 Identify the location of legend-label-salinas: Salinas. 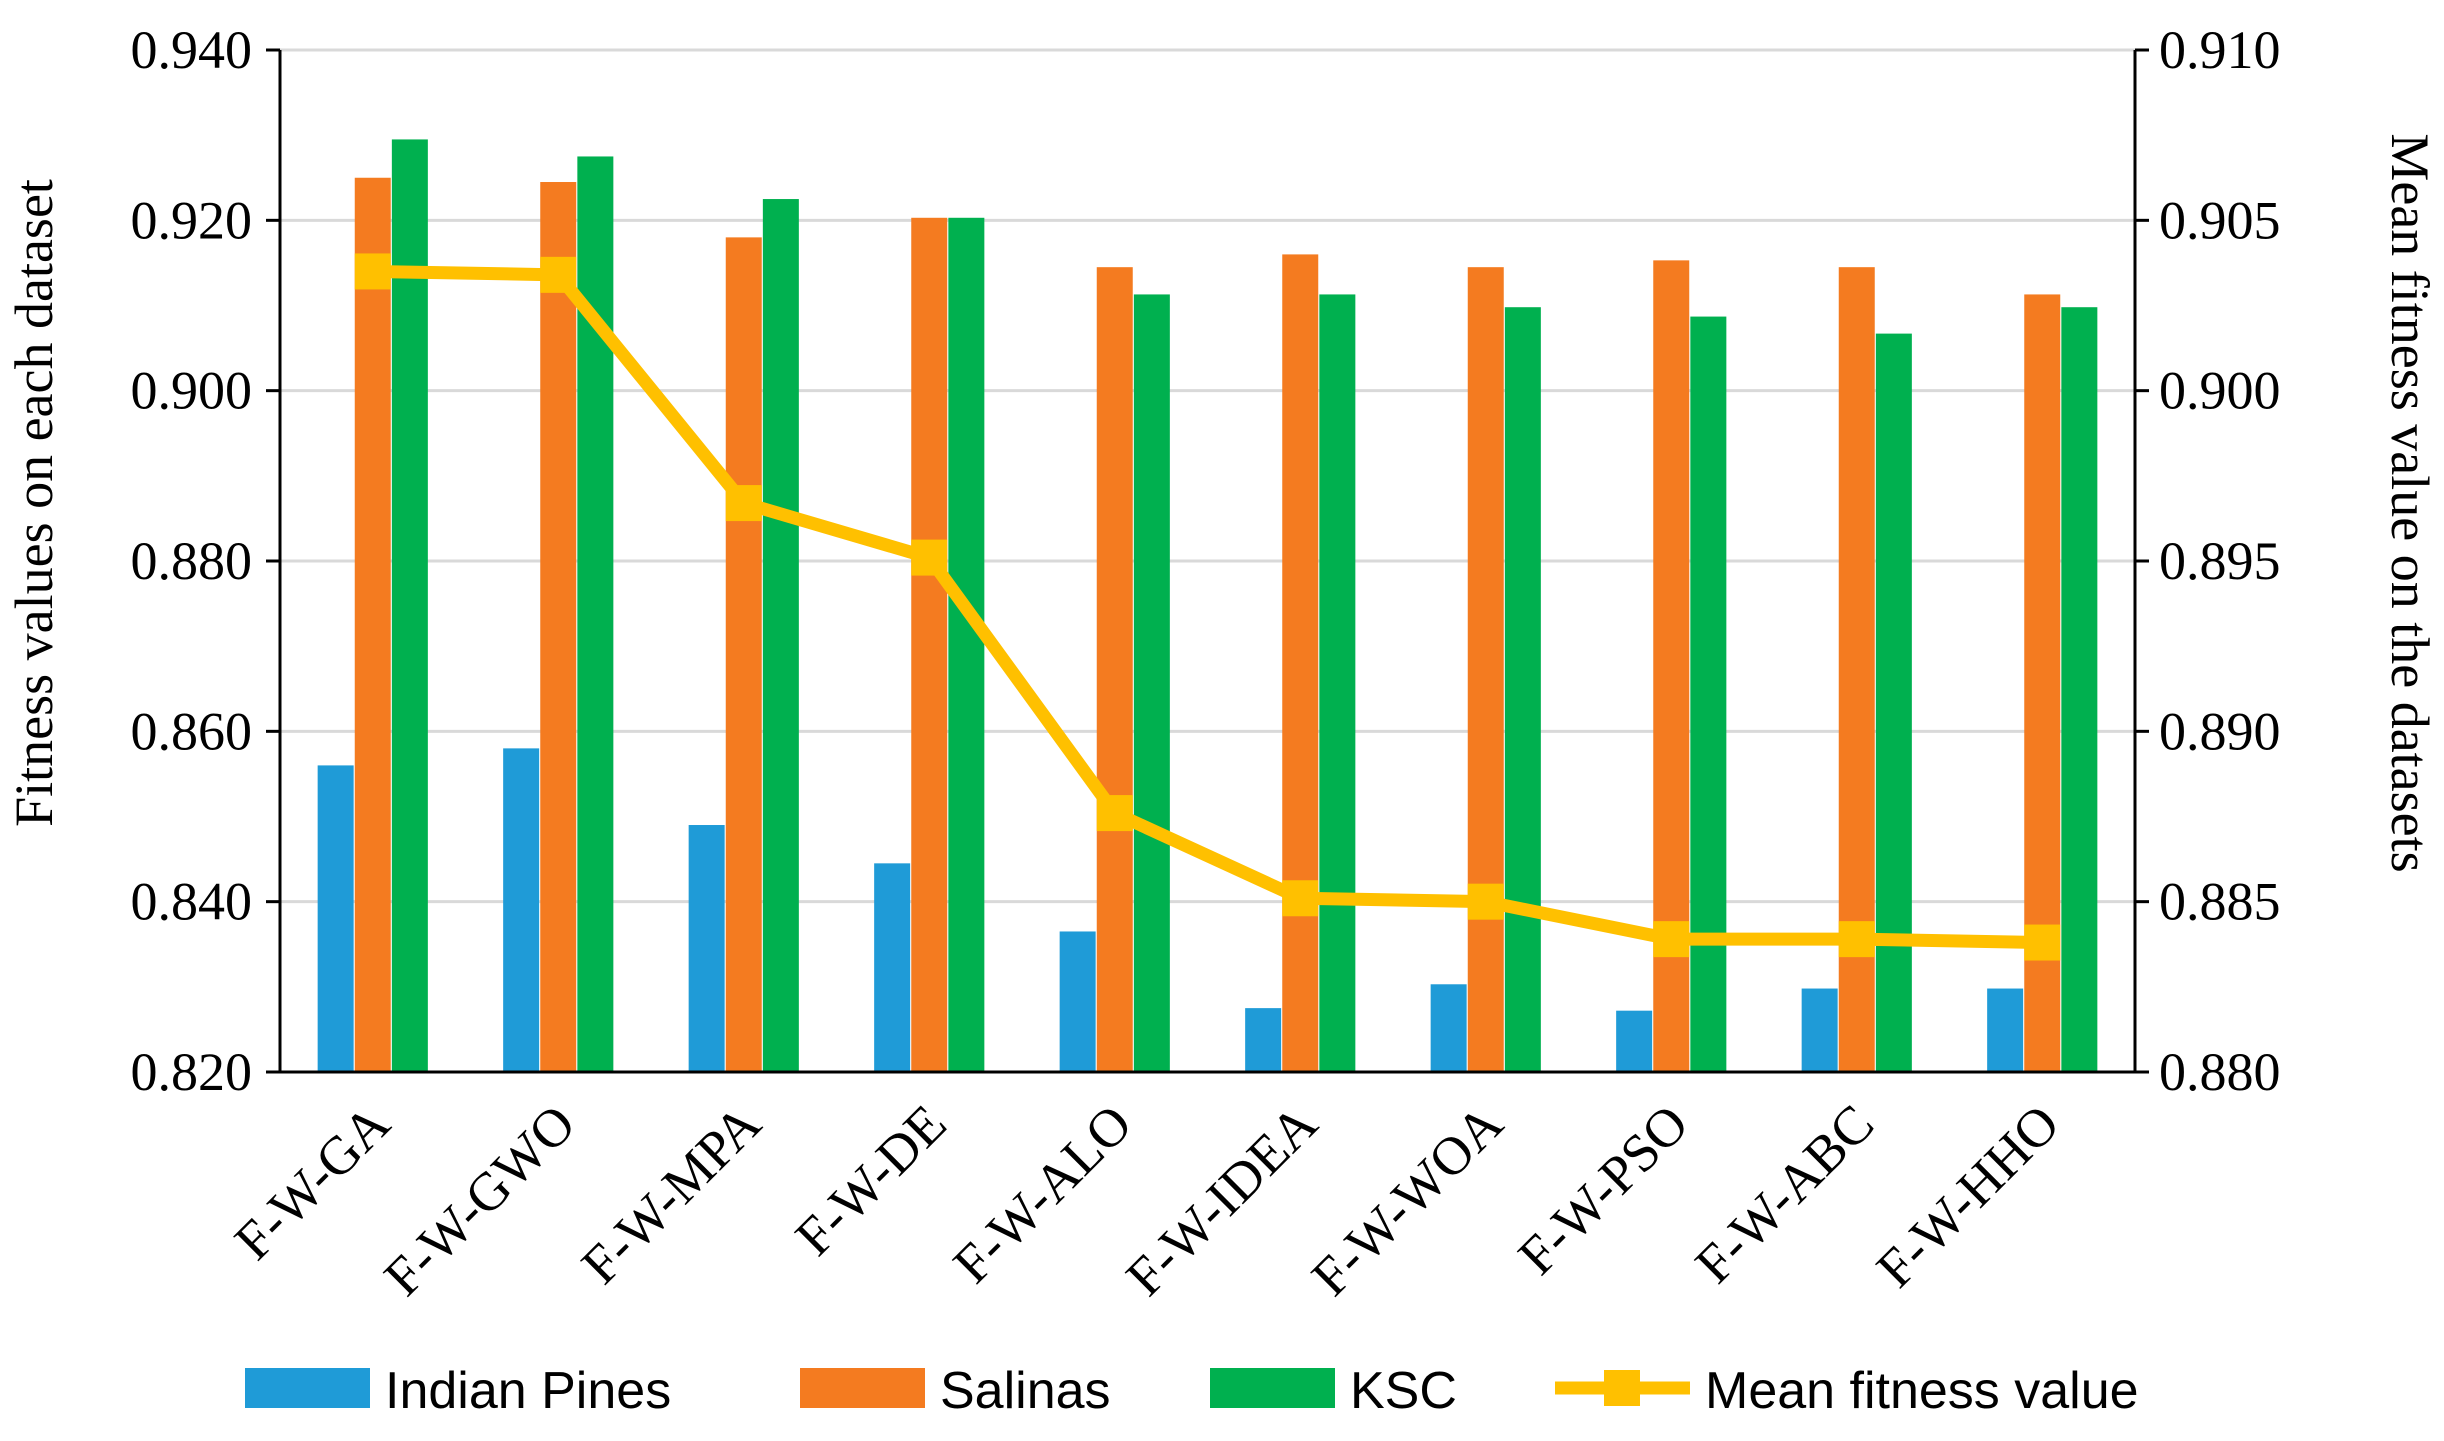
(1025, 1391).